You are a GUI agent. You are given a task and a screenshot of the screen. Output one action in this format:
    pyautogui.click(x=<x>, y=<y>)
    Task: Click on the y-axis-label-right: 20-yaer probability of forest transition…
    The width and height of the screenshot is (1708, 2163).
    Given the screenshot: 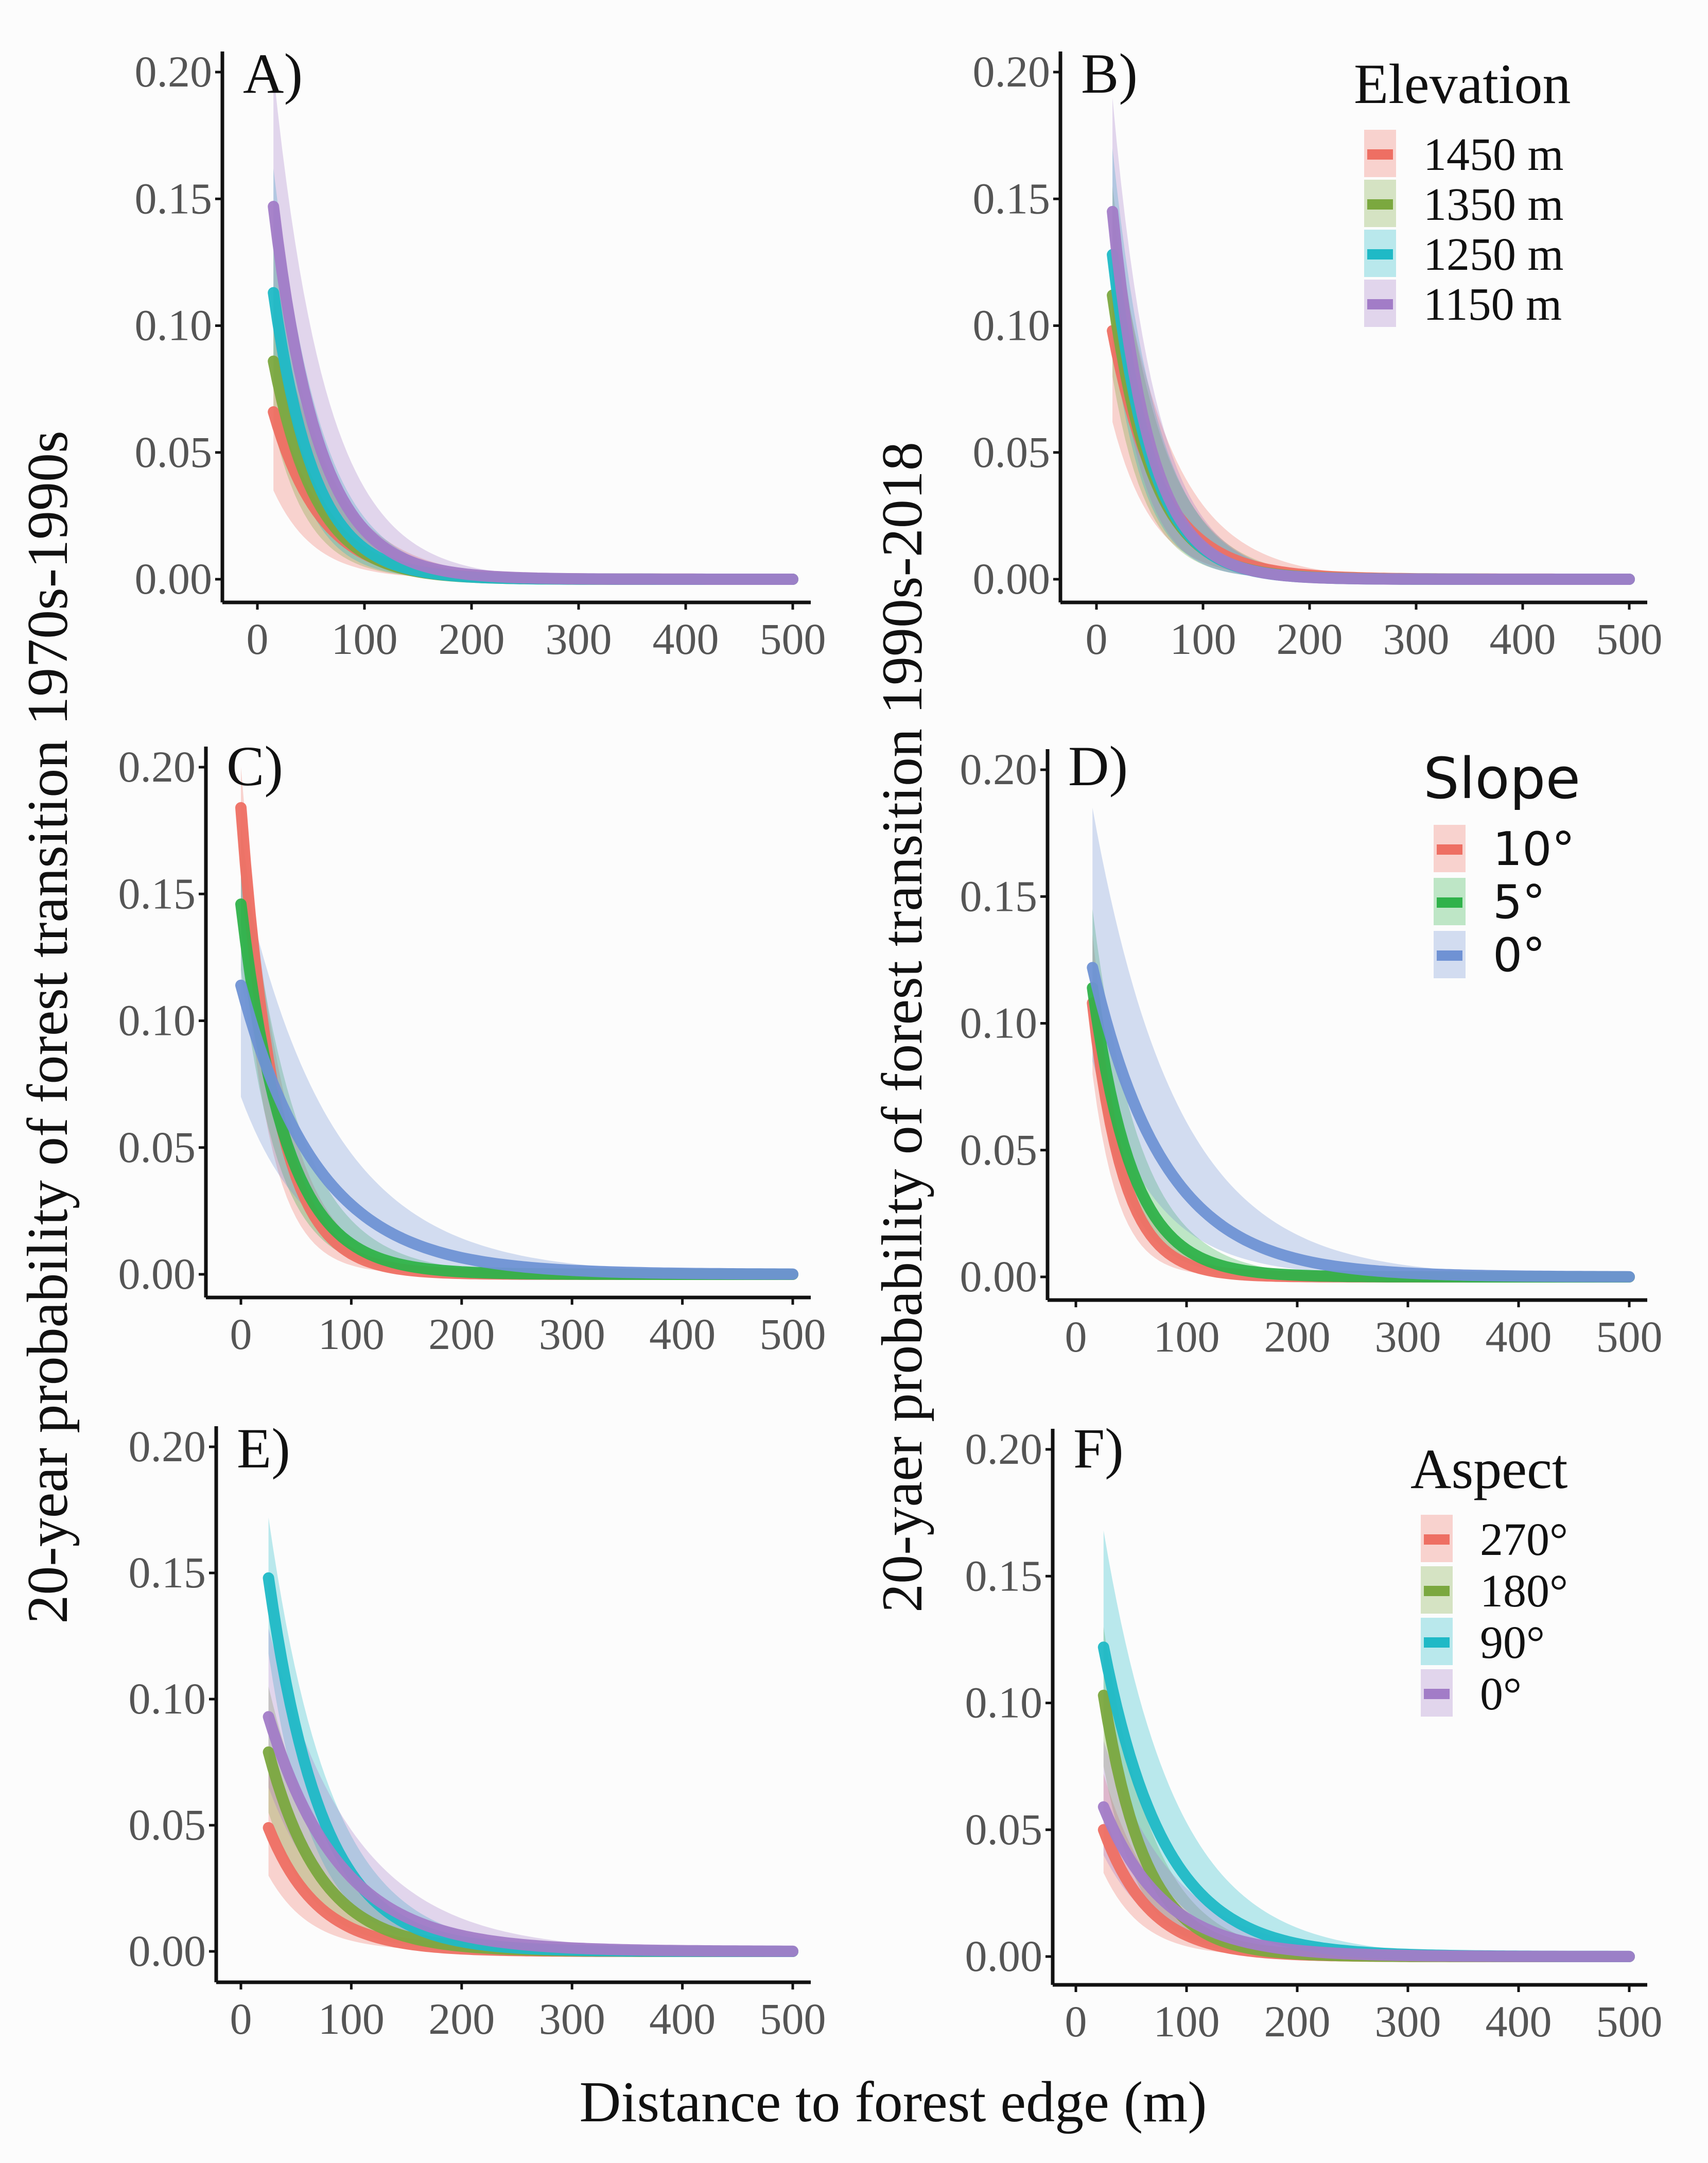 What is the action you would take?
    pyautogui.click(x=902, y=1027)
    